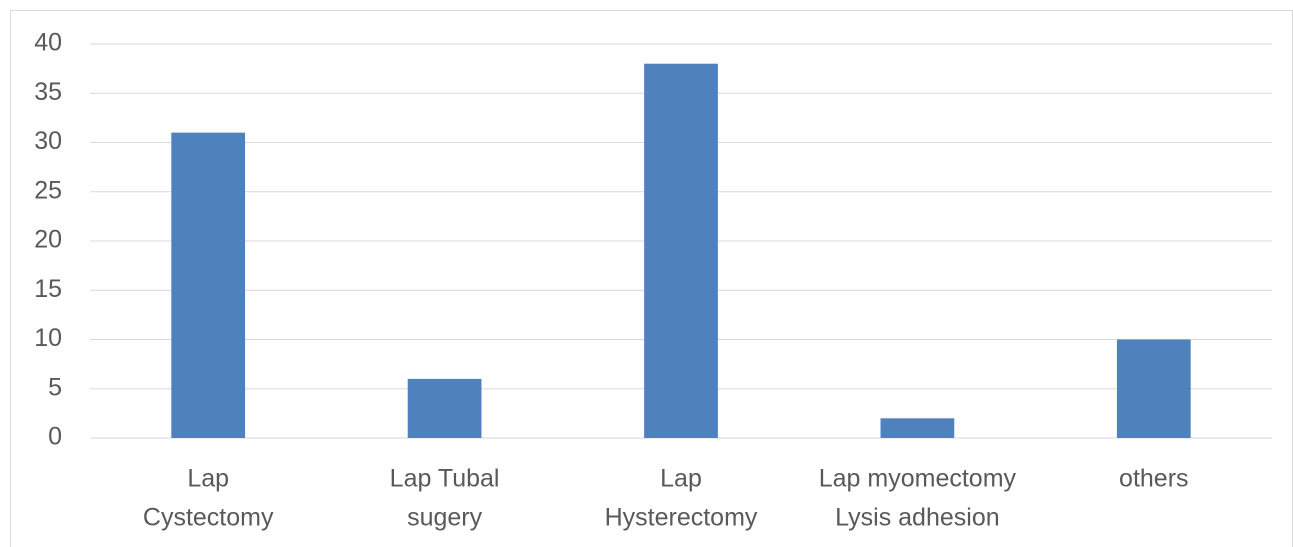 The width and height of the screenshot is (1293, 547). Describe the element at coordinates (445, 518) in the screenshot. I see `x-tick-label: sugery` at that location.